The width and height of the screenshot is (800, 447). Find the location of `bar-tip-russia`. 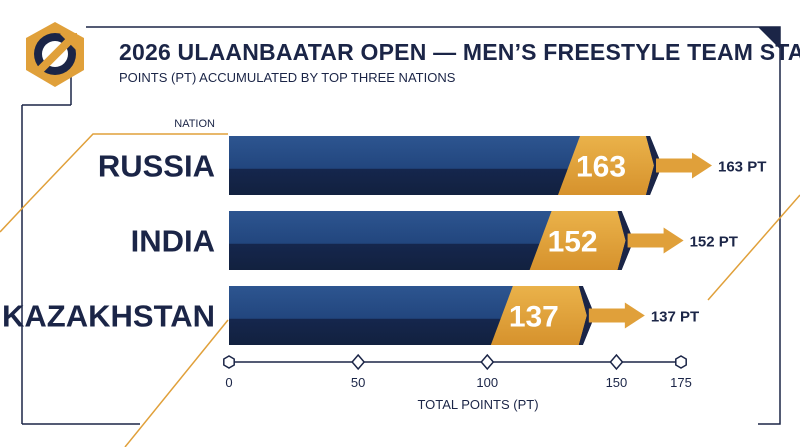

bar-tip-russia is located at coordinates (654, 165).